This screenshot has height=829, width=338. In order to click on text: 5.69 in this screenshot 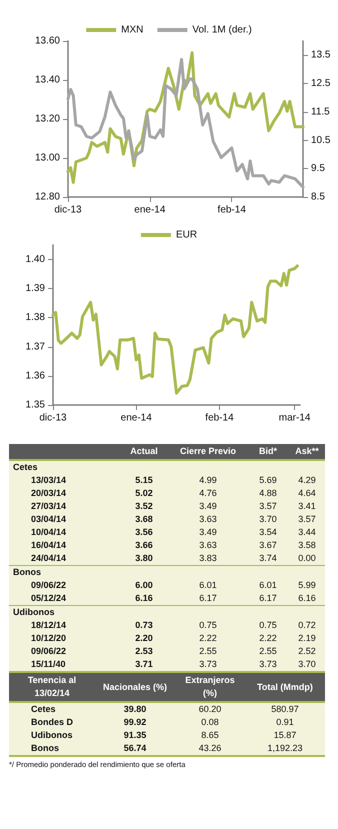, I will do `click(268, 480)`.